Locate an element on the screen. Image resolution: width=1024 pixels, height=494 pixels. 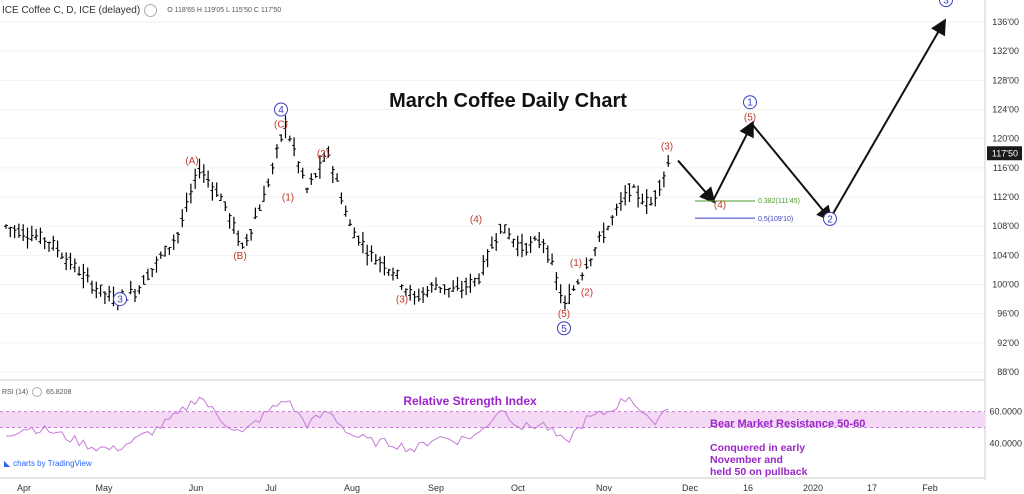
rsi-title: Relative Strength Index is located at coordinates (470, 401).